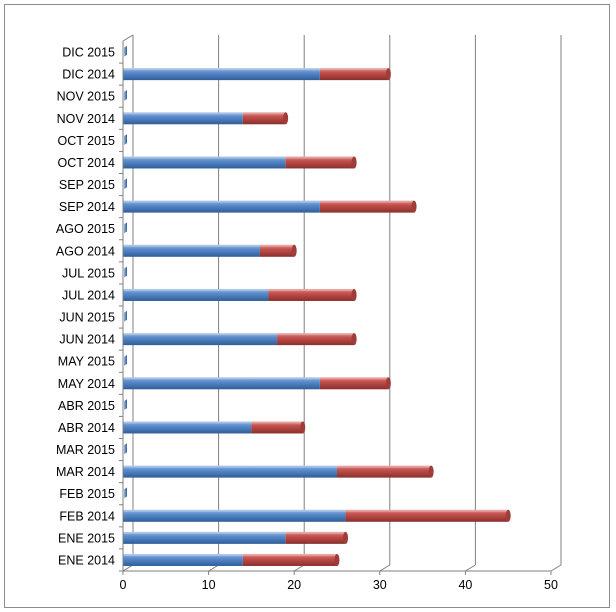 This screenshot has height=612, width=616. Describe the element at coordinates (86, 97) in the screenshot. I see `category-label-nov-2015: NOV 2015` at that location.